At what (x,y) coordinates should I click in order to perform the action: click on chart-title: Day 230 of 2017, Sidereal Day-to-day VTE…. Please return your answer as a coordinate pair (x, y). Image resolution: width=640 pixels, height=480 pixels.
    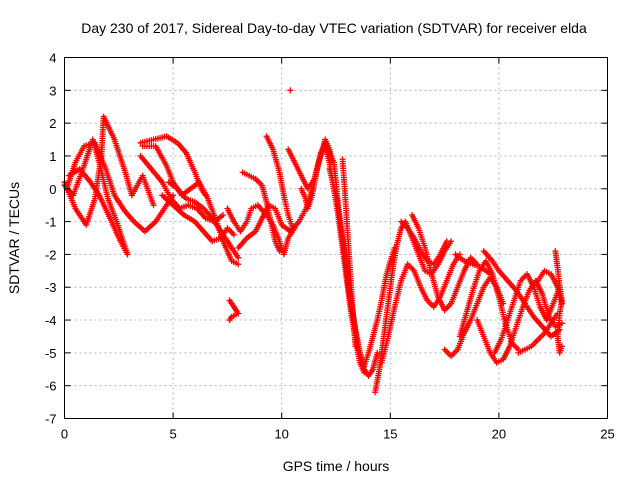
    Looking at the image, I should click on (334, 28).